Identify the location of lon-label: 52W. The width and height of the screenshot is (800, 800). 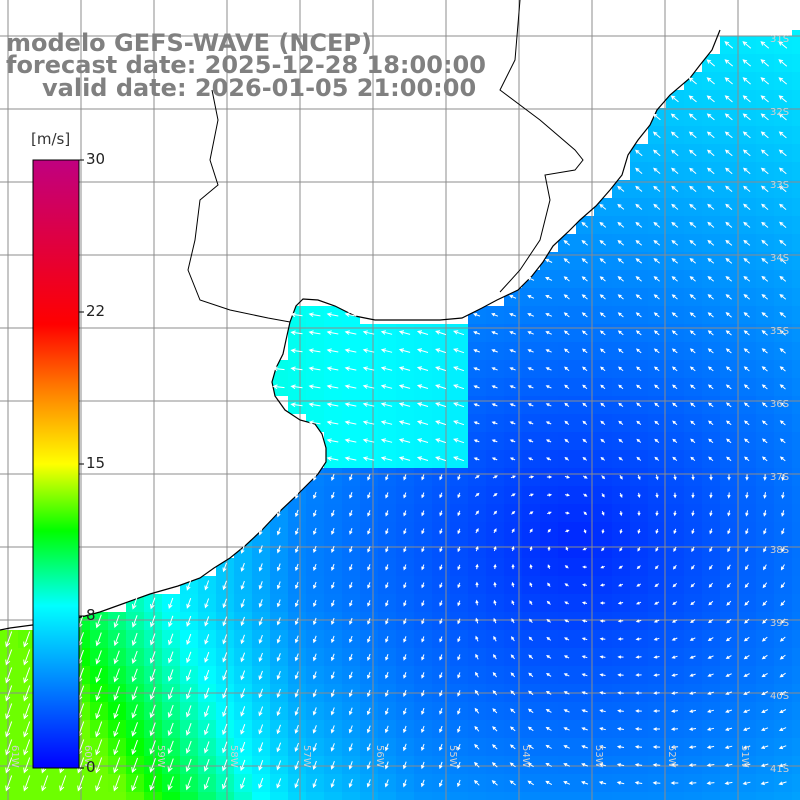
(671, 756).